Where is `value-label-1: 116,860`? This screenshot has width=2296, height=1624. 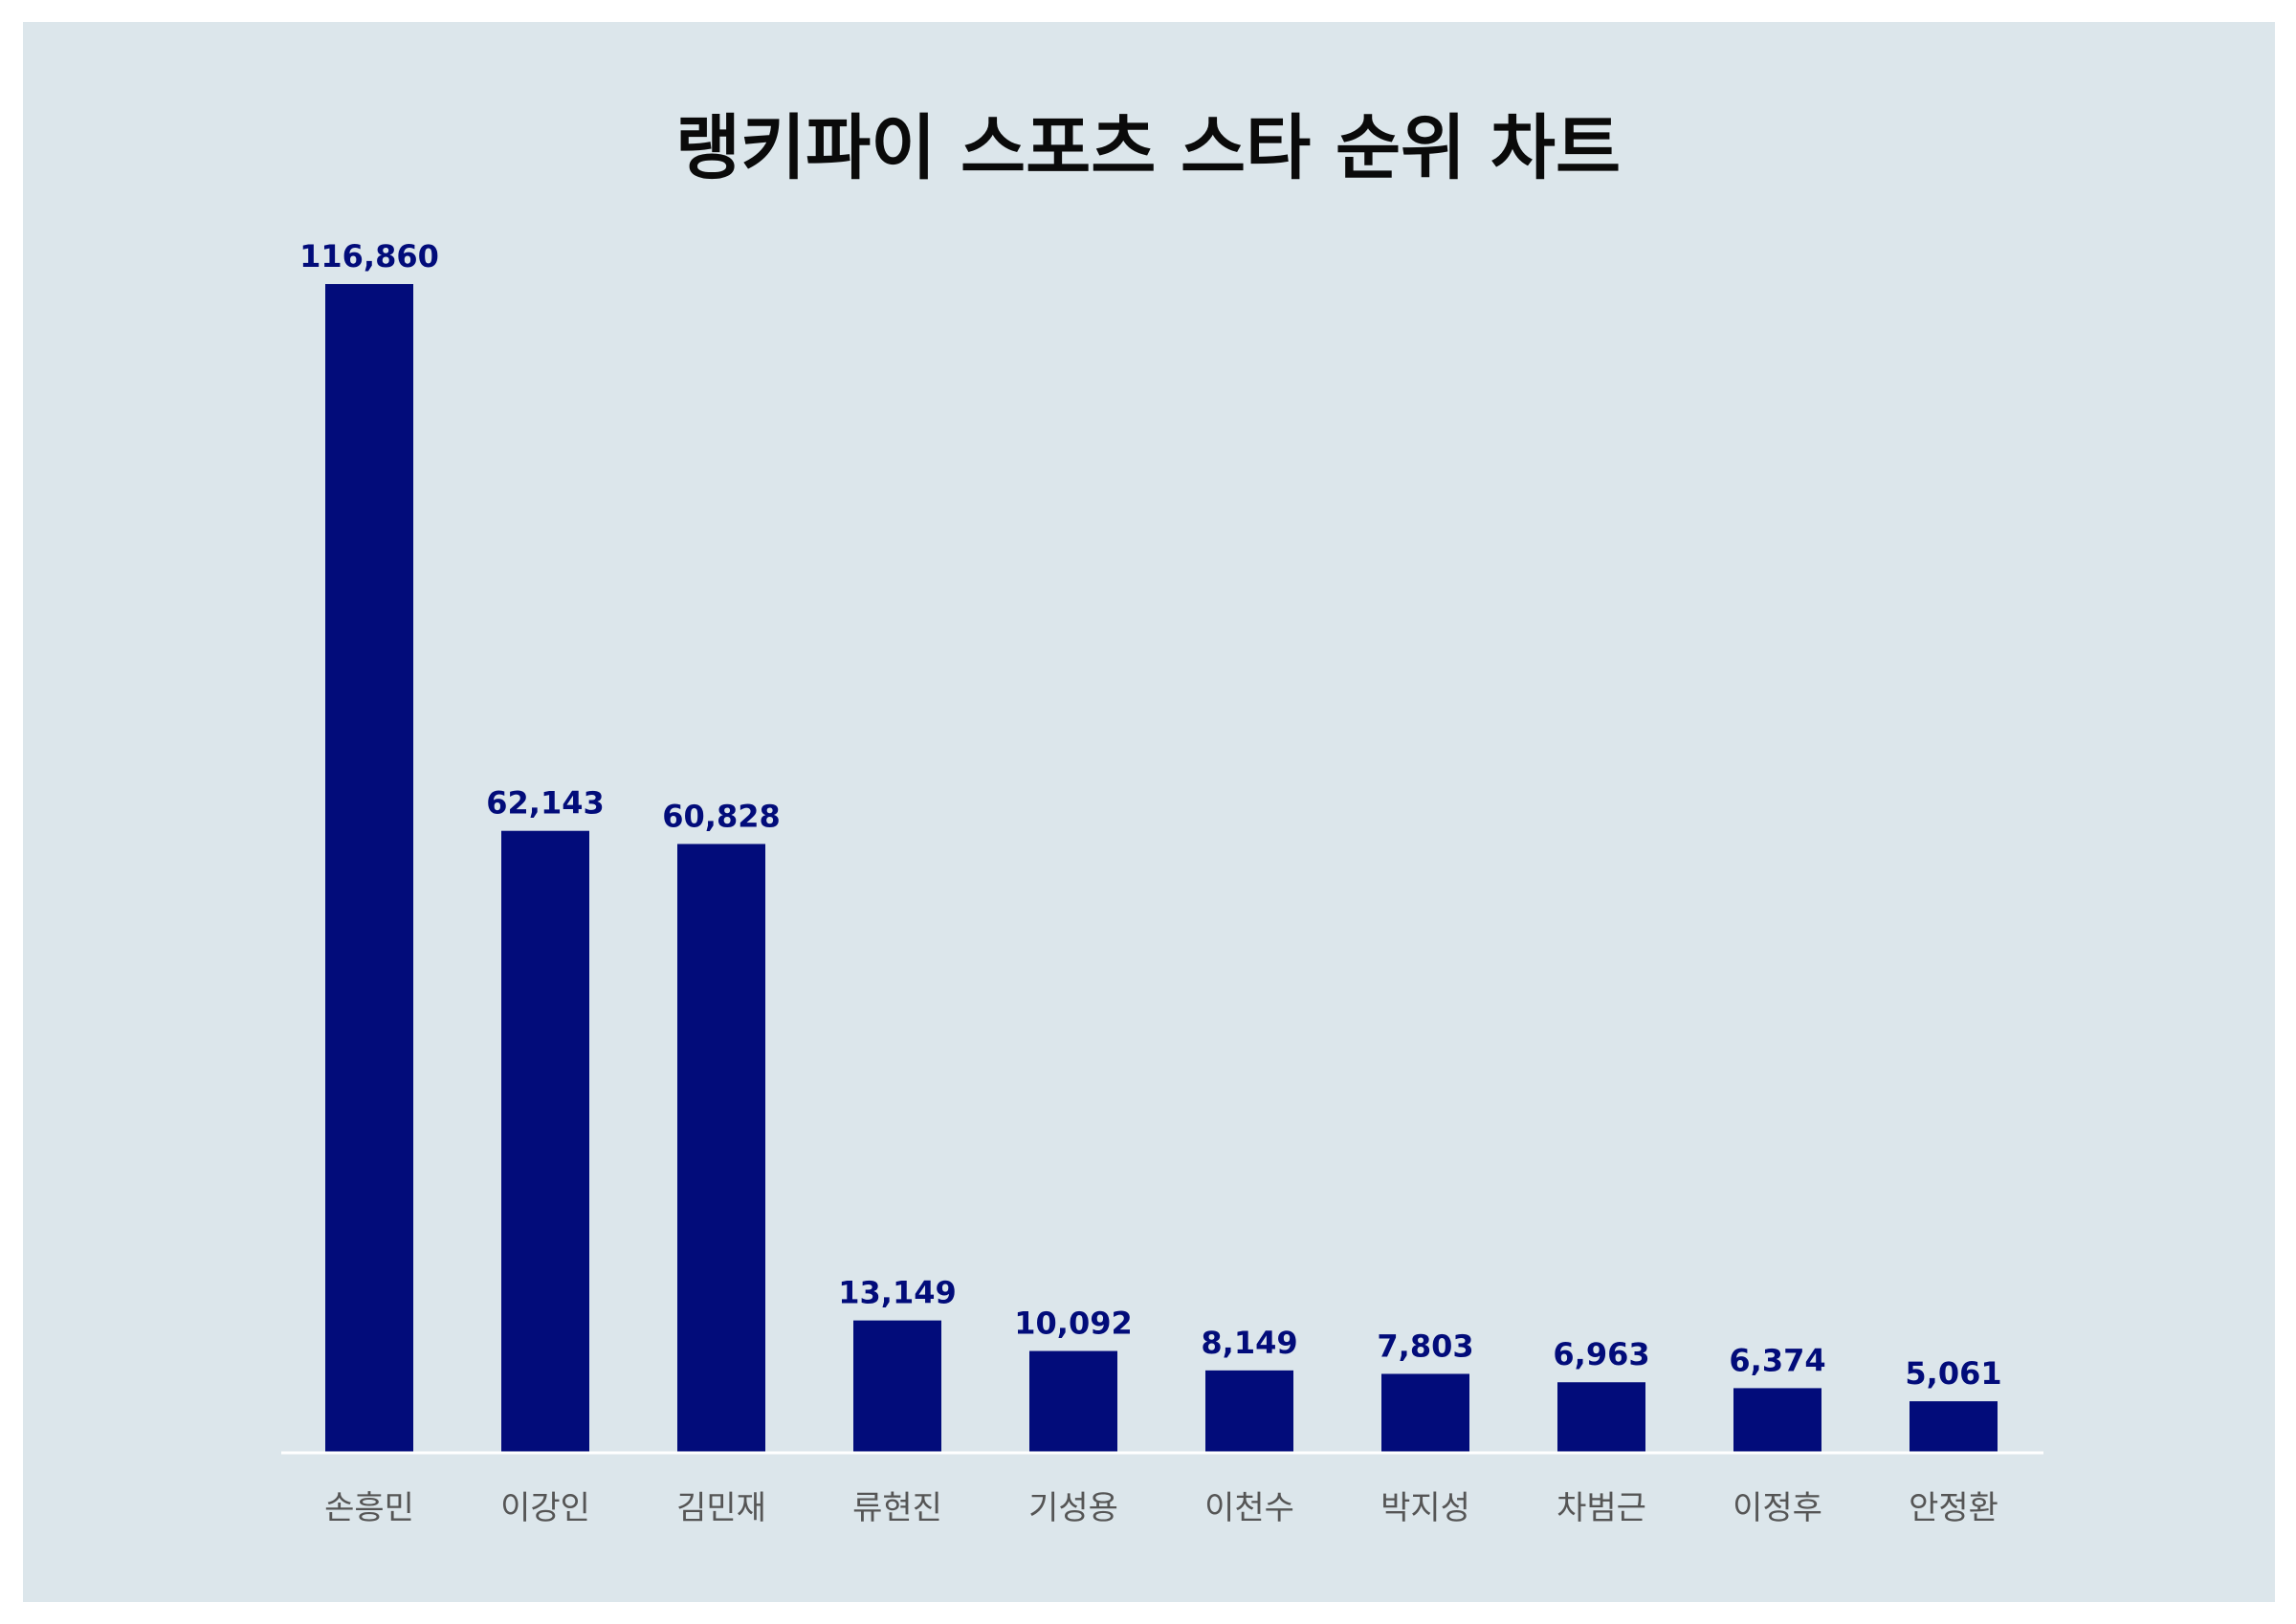
value-label-1: 116,860 is located at coordinates (369, 256).